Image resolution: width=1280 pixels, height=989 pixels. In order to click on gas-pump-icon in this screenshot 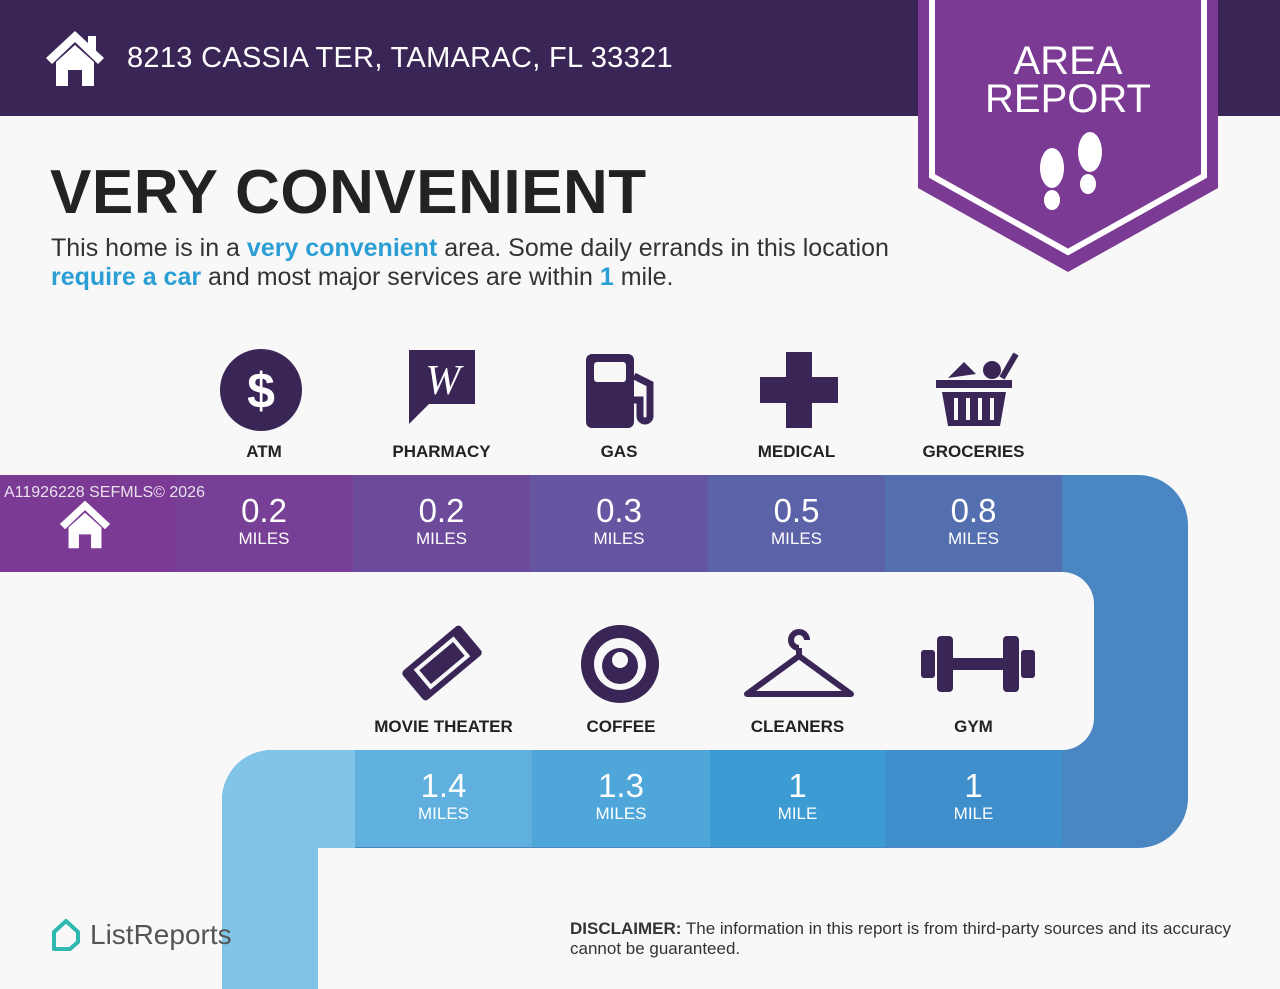, I will do `click(620, 391)`.